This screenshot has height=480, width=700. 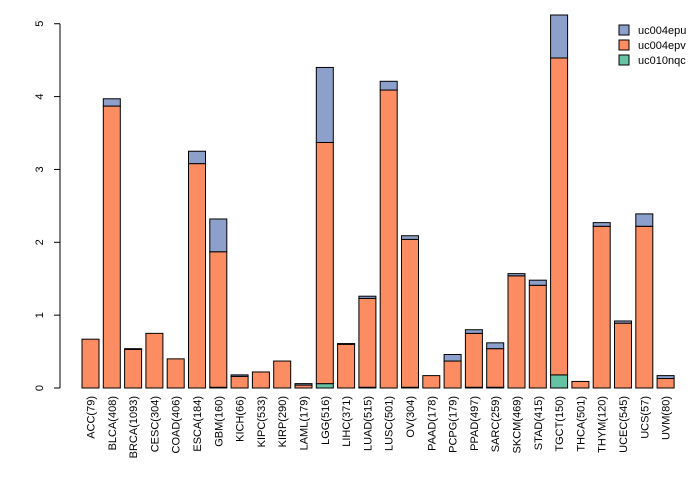 I want to click on bar-thca-501-uc004epv, so click(x=580, y=384).